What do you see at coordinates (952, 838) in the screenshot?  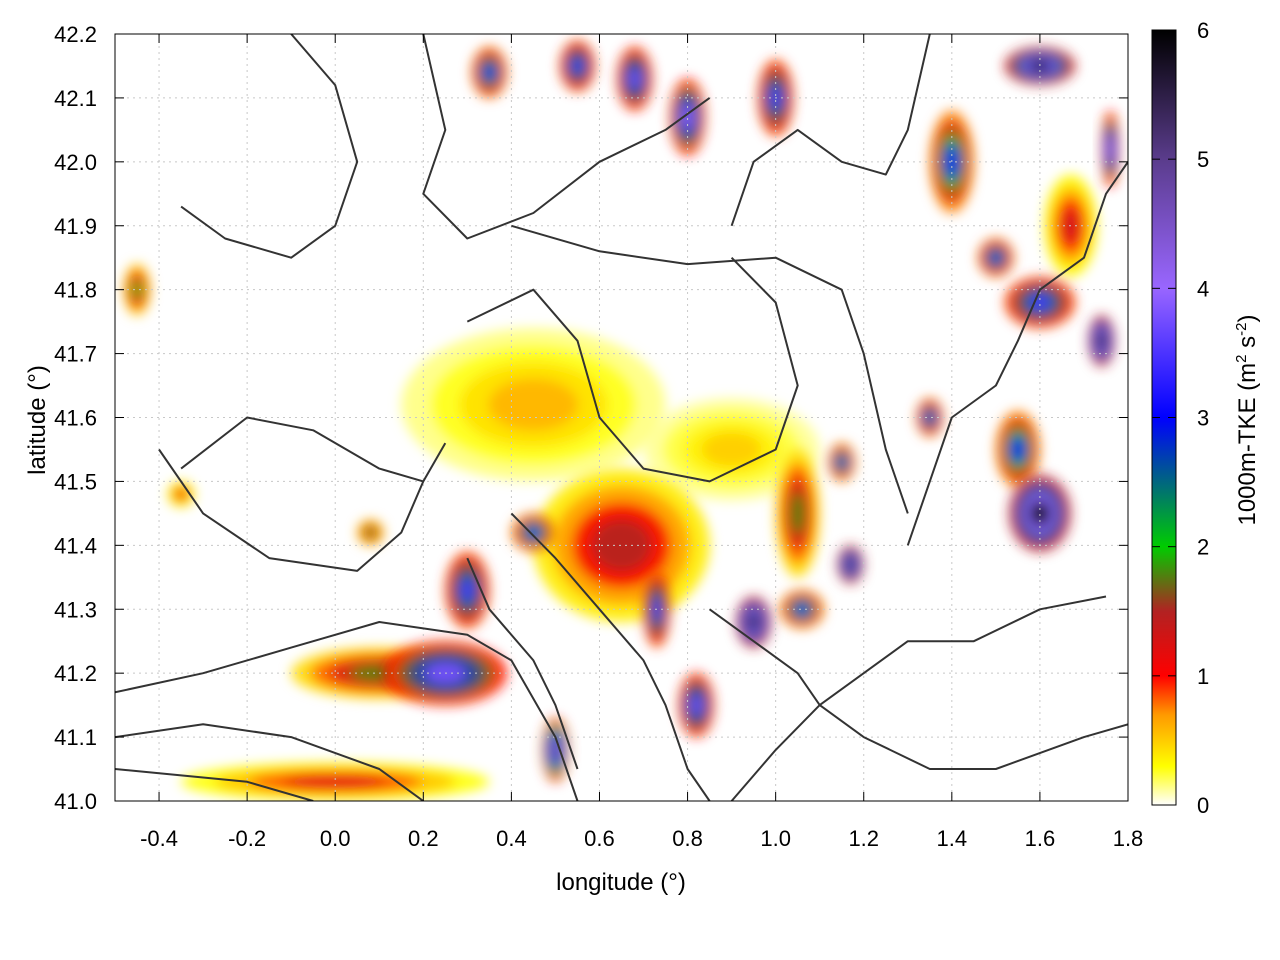 I see `x-tick-label: 1.4` at bounding box center [952, 838].